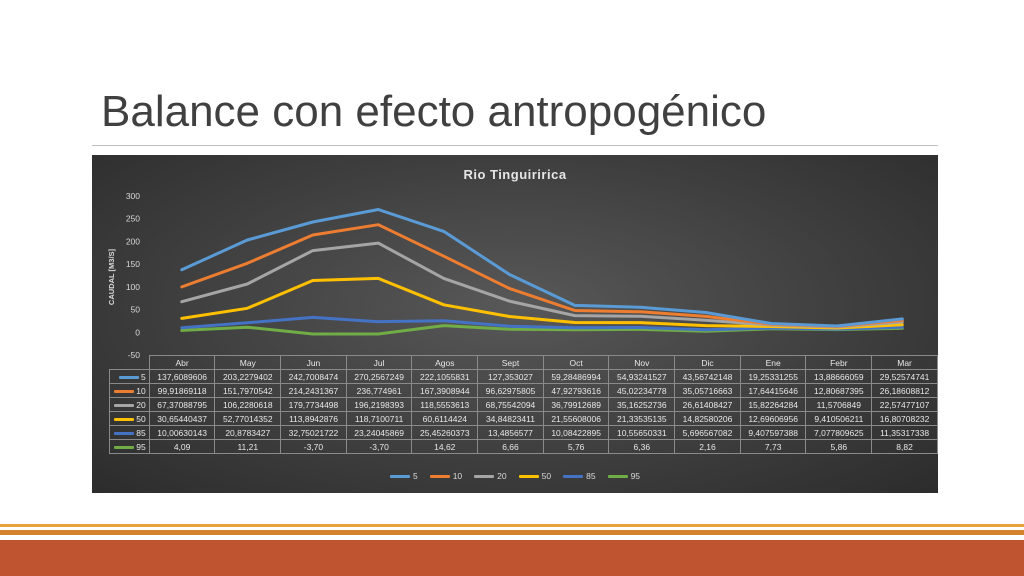  What do you see at coordinates (313, 404) in the screenshot?
I see `table-cell: 179,7734498` at bounding box center [313, 404].